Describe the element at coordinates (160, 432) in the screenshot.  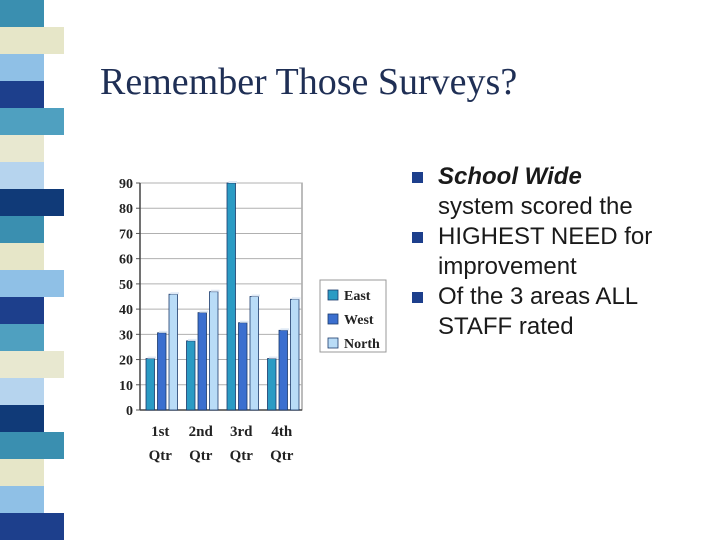
I see `x-tick-label: 1st` at that location.